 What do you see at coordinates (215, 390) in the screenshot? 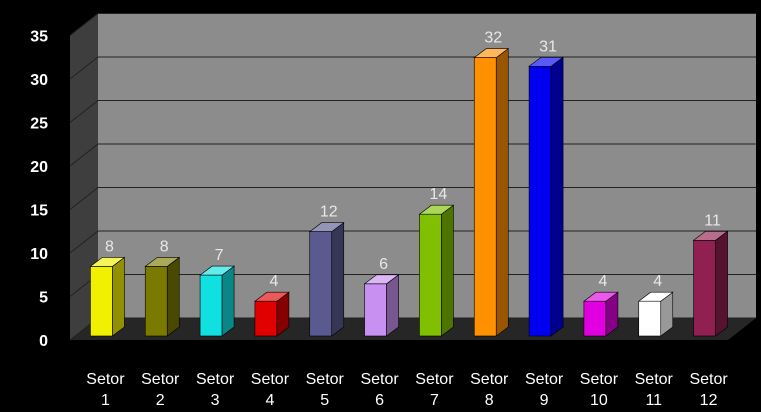
I see `x-tick-label: Setor 3` at bounding box center [215, 390].